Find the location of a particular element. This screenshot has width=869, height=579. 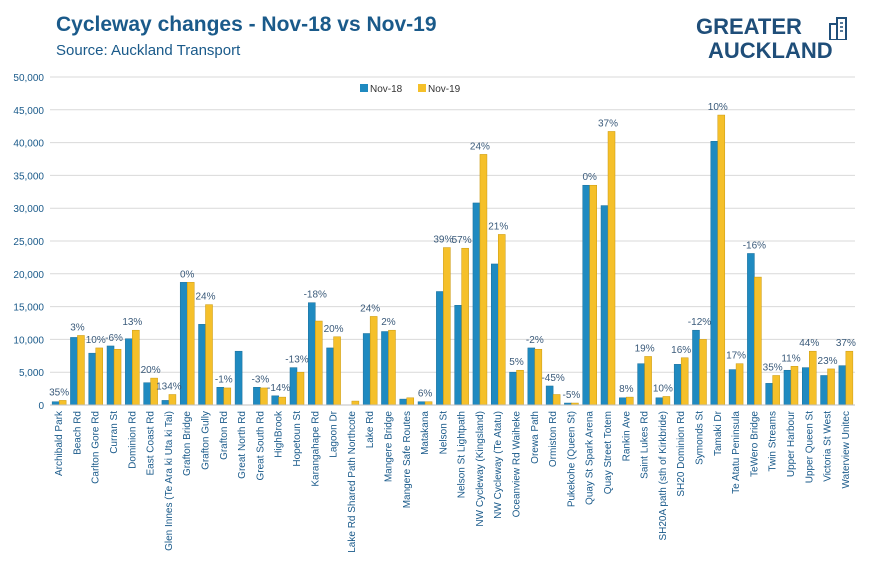

x-tick-label: Lake Rd is located at coordinates (370, 429).